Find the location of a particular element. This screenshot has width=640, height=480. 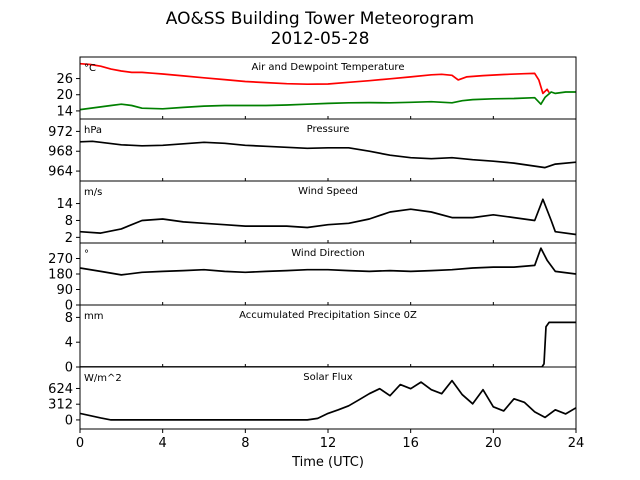

precip-unit-label: mm is located at coordinates (93, 316).